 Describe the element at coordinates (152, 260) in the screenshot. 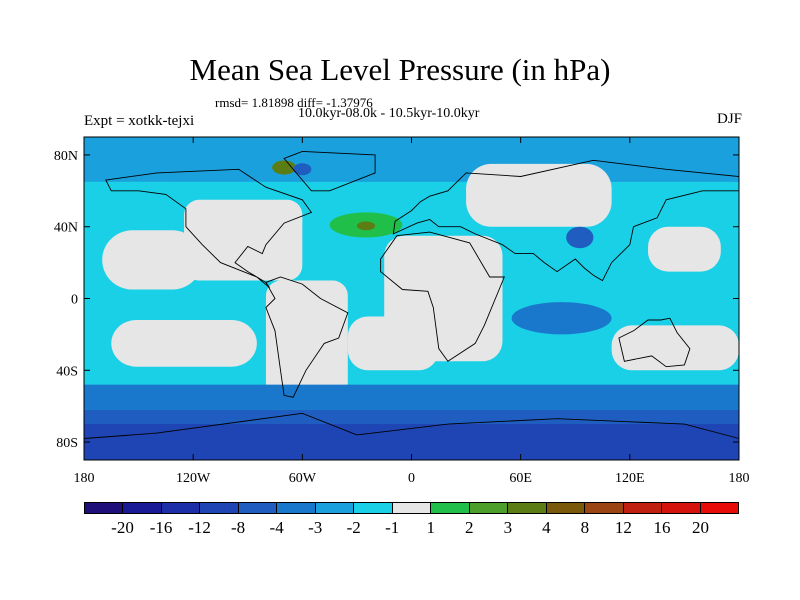

I see `north-pacific-grey` at that location.